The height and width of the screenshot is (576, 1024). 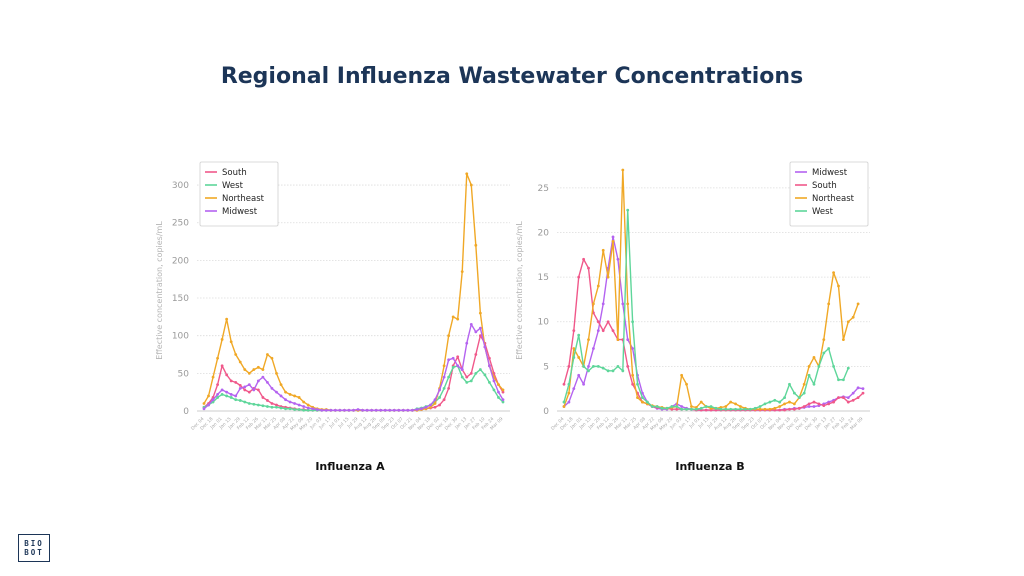 I want to click on y-tick-label: 250, so click(x=180, y=224).